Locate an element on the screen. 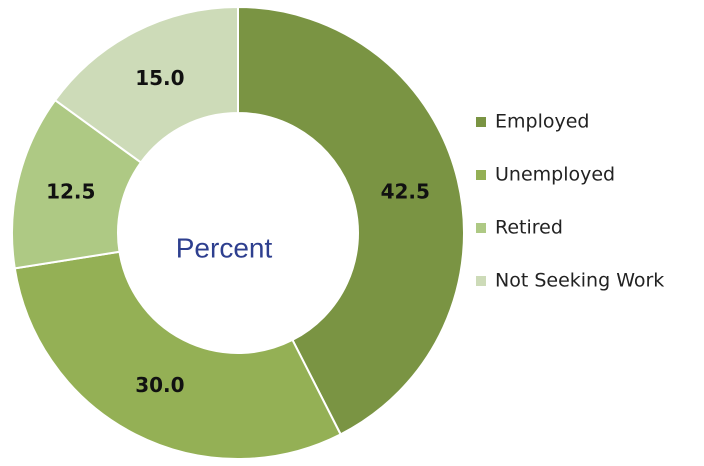  value-label: 42.5 is located at coordinates (405, 191).